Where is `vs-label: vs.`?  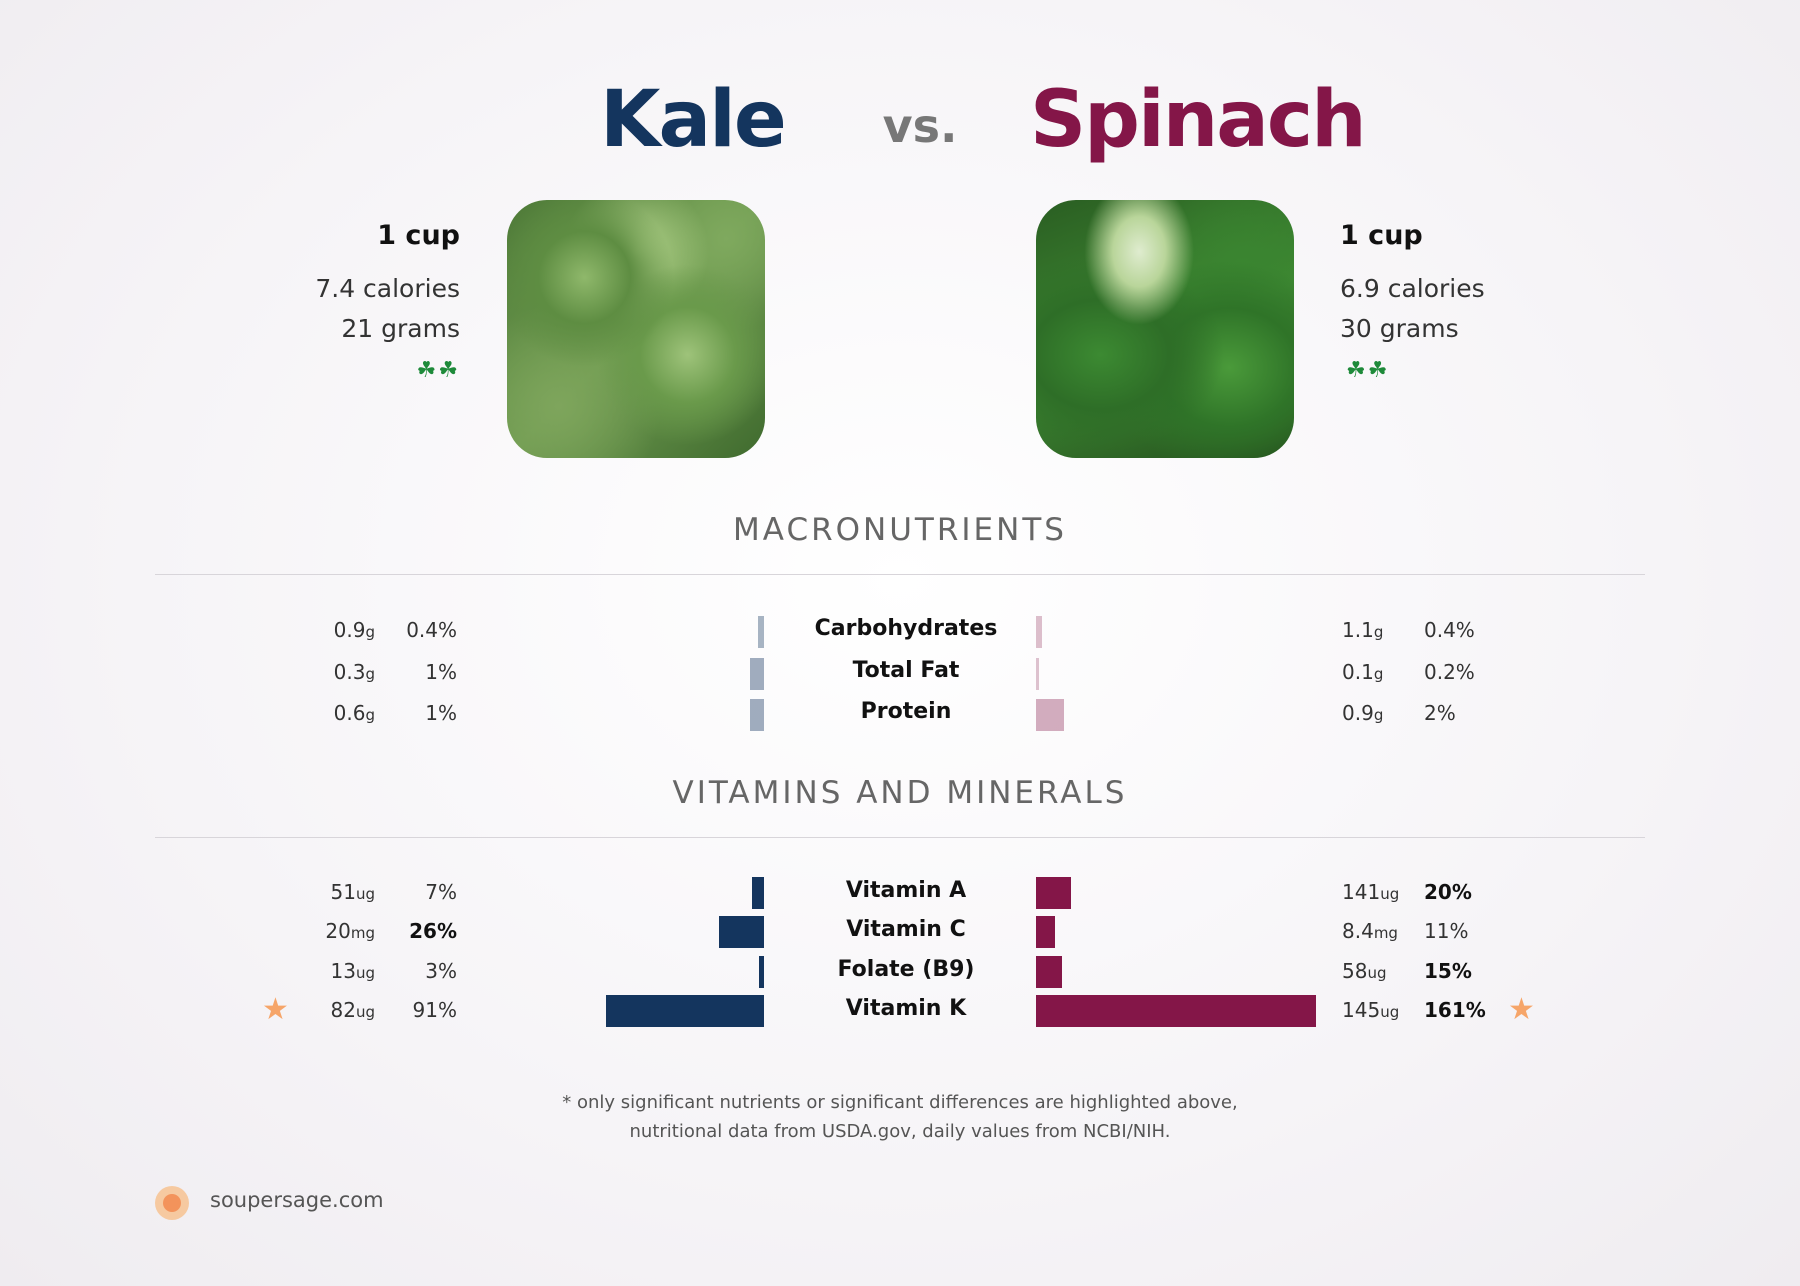
vs-label: vs. is located at coordinates (920, 126).